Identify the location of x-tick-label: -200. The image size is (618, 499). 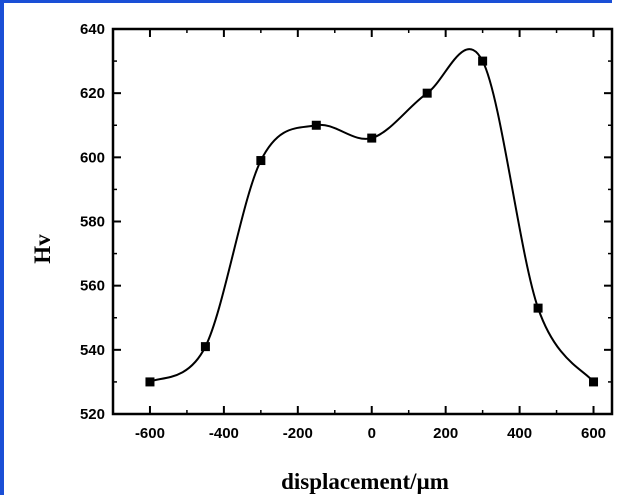
(298, 433).